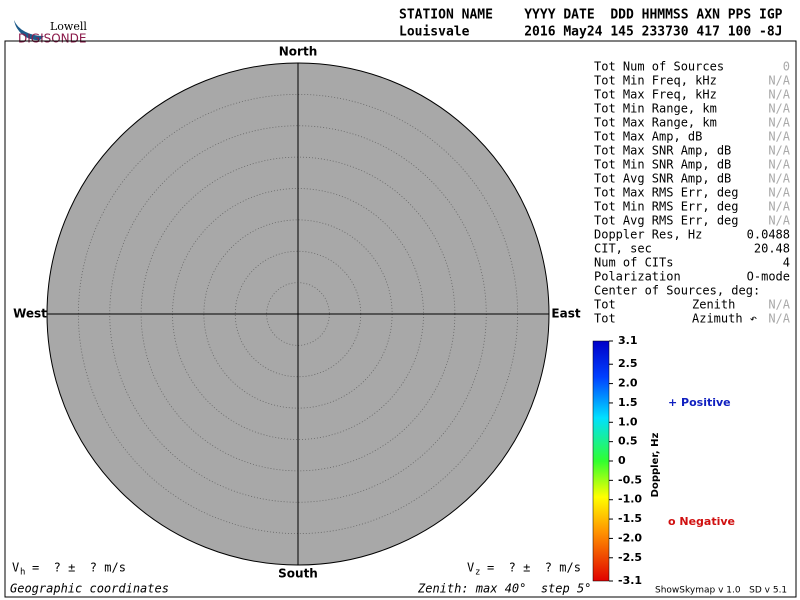 The image size is (800, 600). Describe the element at coordinates (648, 235) in the screenshot. I see `stat-label: Doppler Res, Hz` at that location.